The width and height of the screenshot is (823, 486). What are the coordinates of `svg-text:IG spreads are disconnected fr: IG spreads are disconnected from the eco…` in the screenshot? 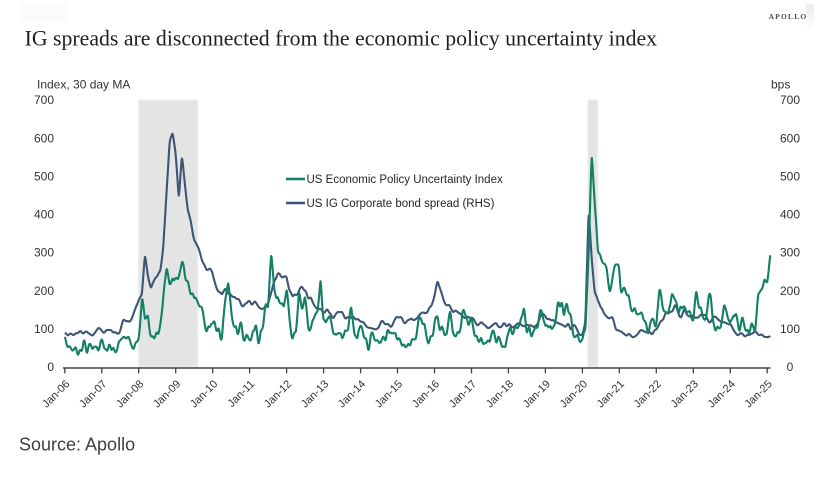 It's located at (341, 39).